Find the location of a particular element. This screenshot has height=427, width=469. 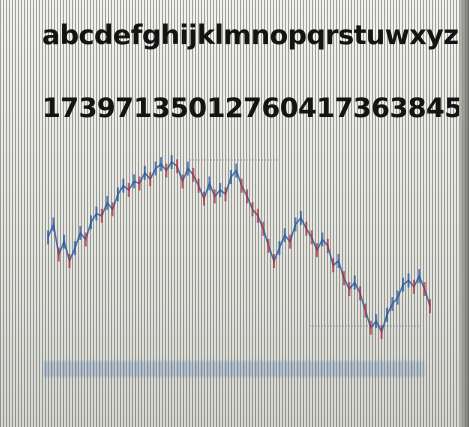

alphabet-text: abcdefghijklmnopqrstuwxyzal is located at coordinates (255, 35).